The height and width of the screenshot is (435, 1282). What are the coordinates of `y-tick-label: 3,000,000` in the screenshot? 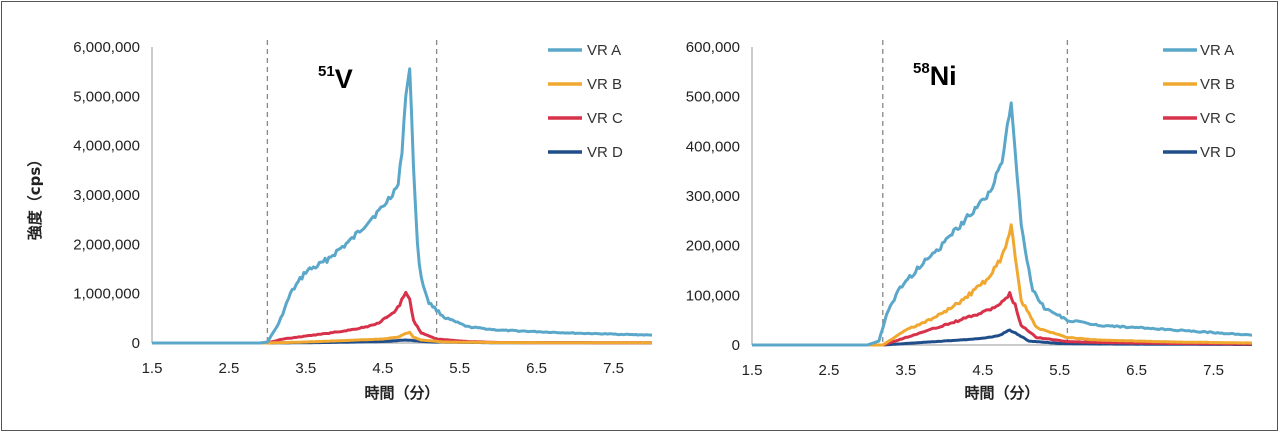 It's located at (106, 195).